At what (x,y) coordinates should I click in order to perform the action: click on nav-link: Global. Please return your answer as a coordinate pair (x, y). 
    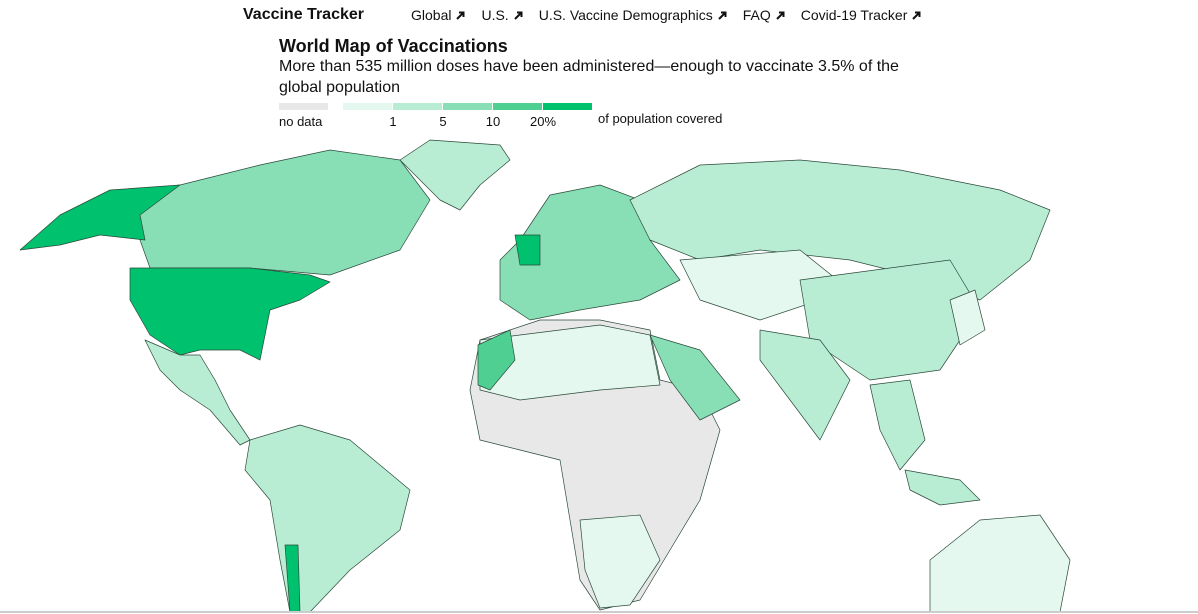
    Looking at the image, I should click on (438, 15).